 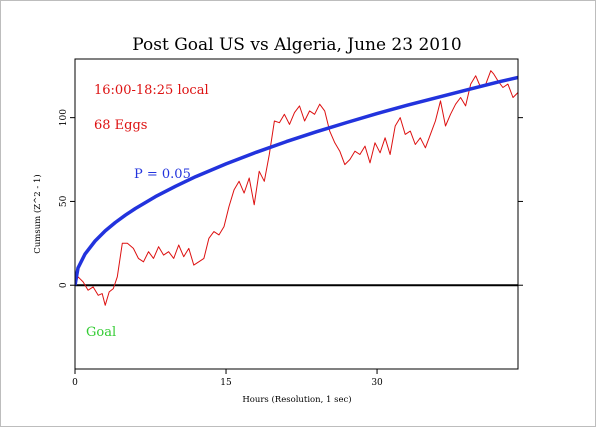 What do you see at coordinates (162, 174) in the screenshot?
I see `p-value-label: P = 0.05` at bounding box center [162, 174].